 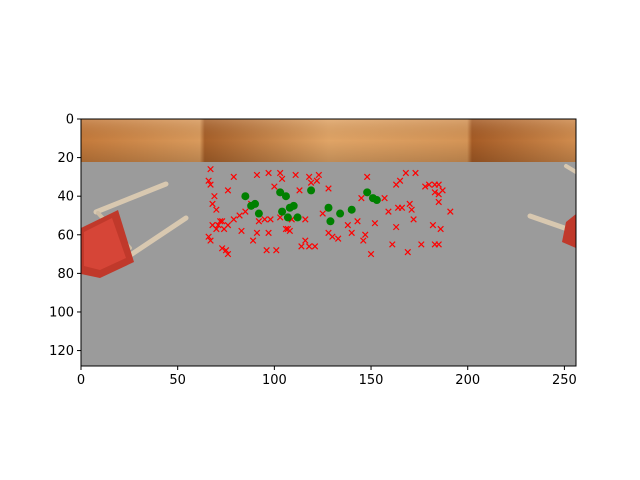 What do you see at coordinates (467, 380) in the screenshot?
I see `x-tick-label: 200` at bounding box center [467, 380].